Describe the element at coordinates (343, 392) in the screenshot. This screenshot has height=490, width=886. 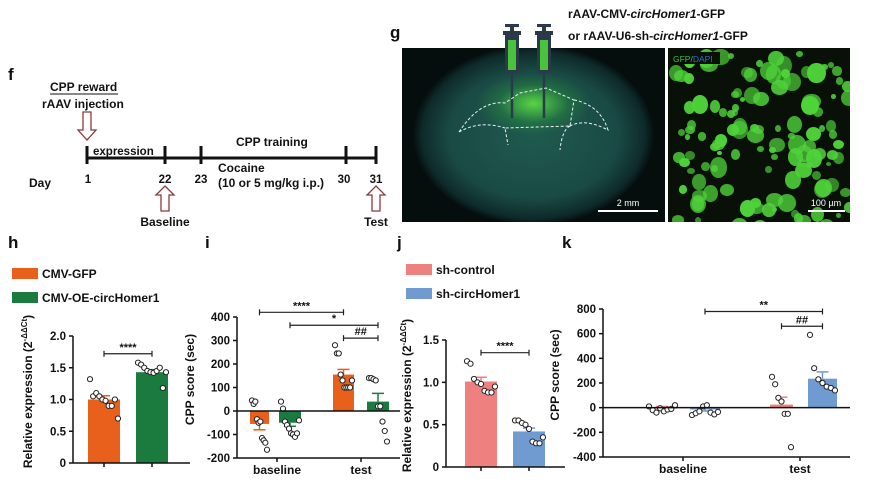
I see `bar` at that location.